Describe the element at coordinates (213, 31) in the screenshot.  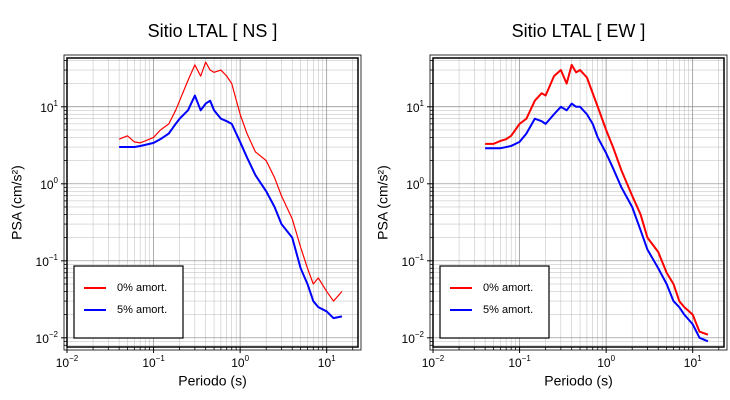
I see `chart-title: Sitio LTAL [ NS ]` at that location.